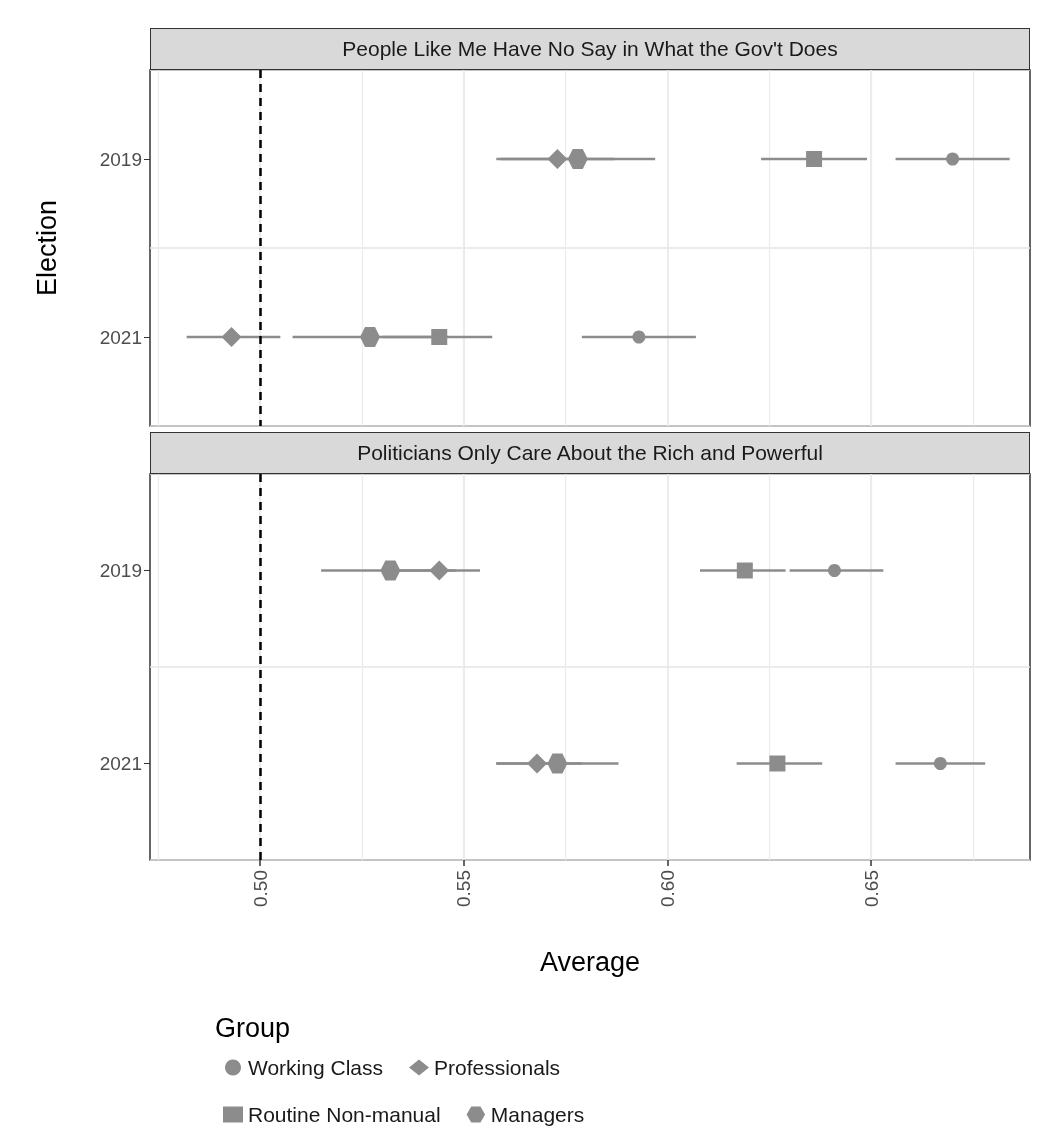 This screenshot has height=1136, width=1041. Describe the element at coordinates (590, 961) in the screenshot. I see `x-axis-title: Average` at that location.